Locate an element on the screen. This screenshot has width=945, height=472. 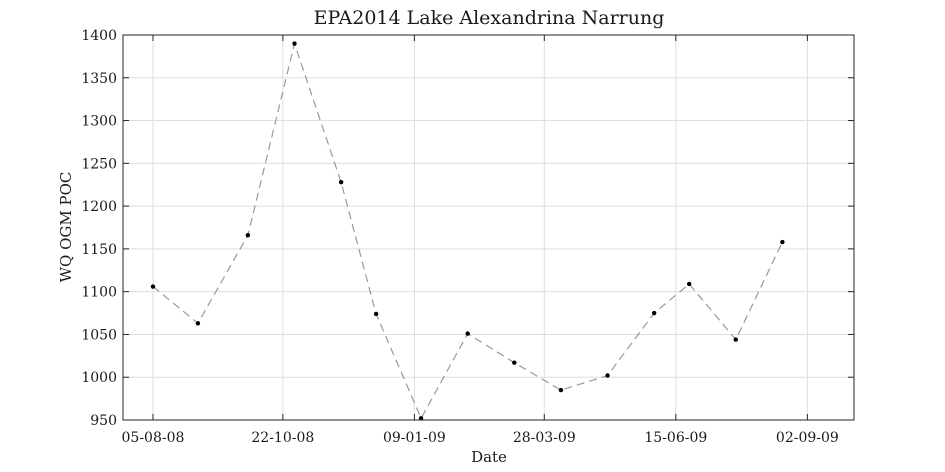
x-tick-label: 09-01-09 is located at coordinates (414, 438).